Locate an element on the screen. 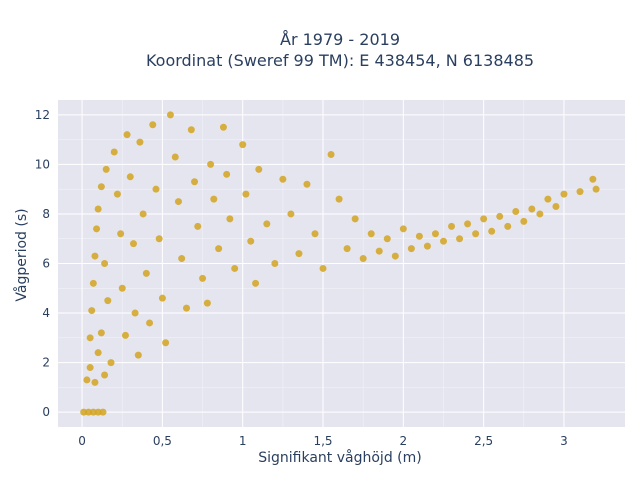 Image resolution: width=640 pixels, height=480 pixels. y-tick-label: 0 is located at coordinates (46, 412).